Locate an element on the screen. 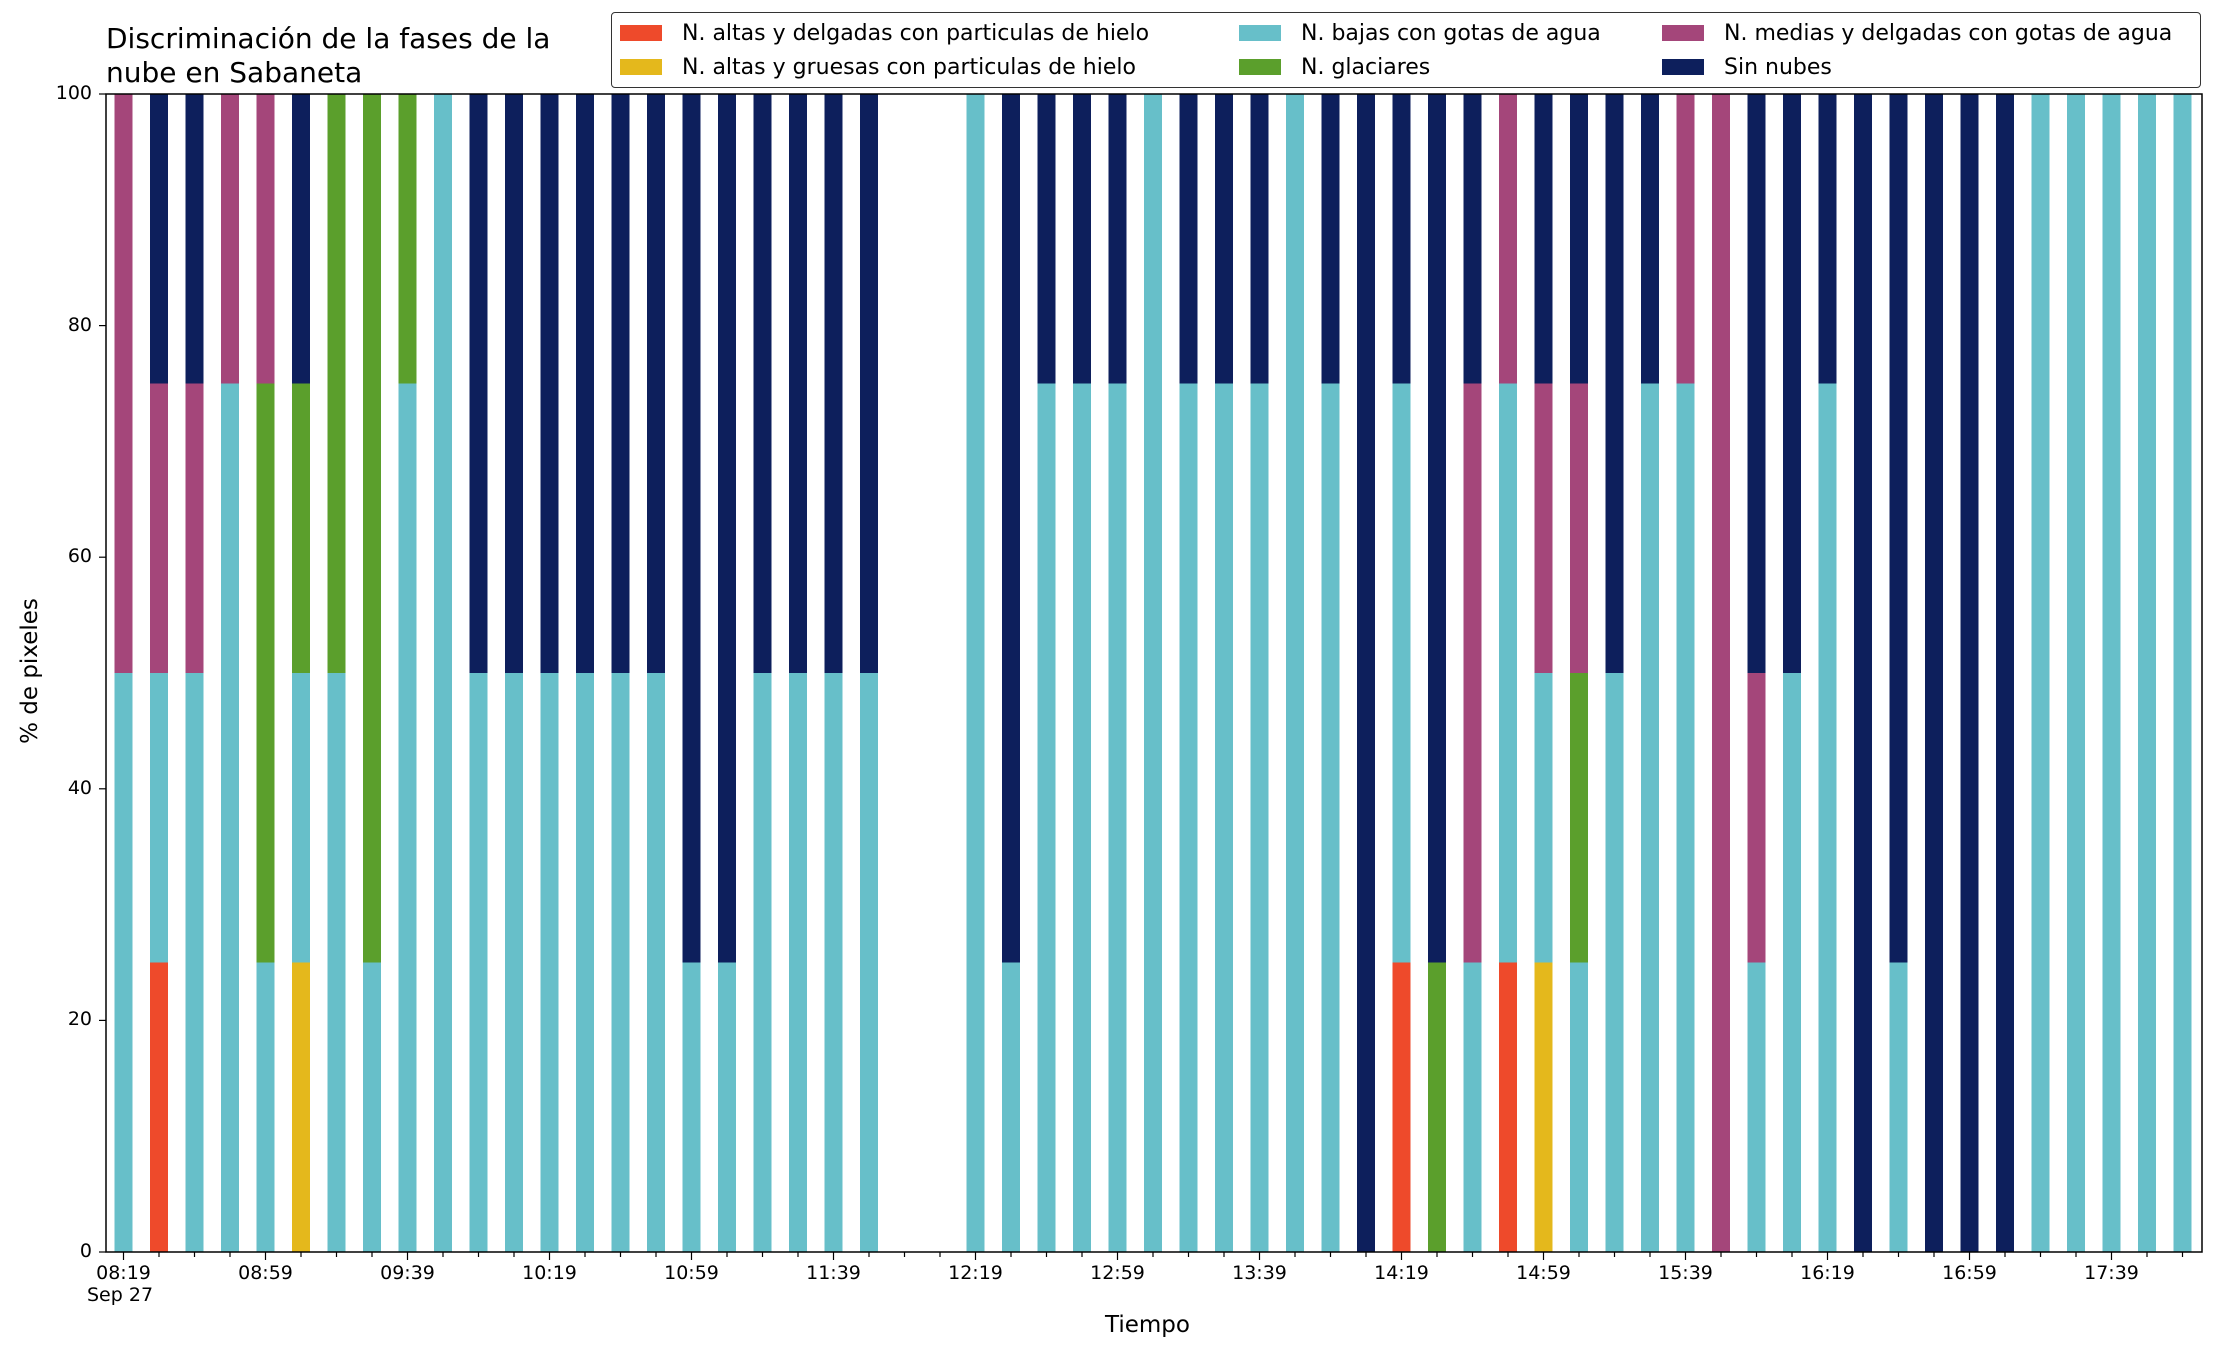  y-tick-label: 0 is located at coordinates (85, 1251).